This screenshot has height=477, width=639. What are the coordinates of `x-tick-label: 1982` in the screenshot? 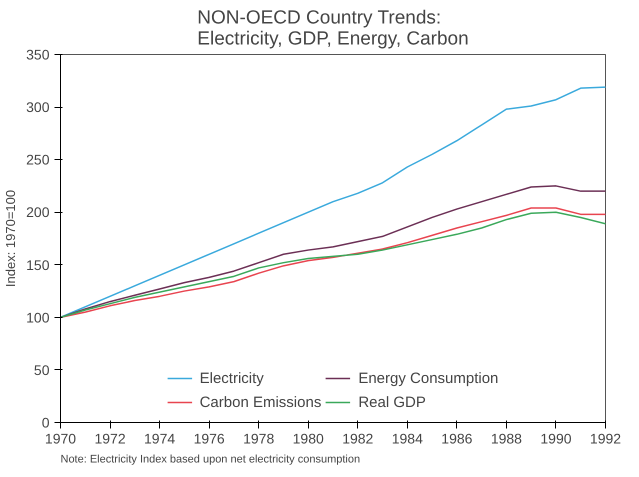 It's located at (358, 438).